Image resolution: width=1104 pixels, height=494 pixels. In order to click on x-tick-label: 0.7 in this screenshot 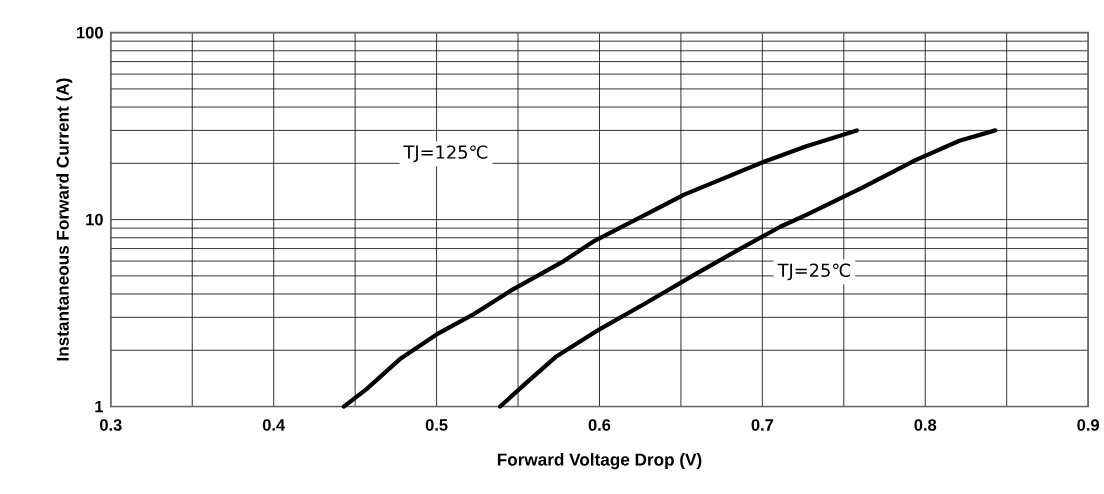, I will do `click(762, 425)`.